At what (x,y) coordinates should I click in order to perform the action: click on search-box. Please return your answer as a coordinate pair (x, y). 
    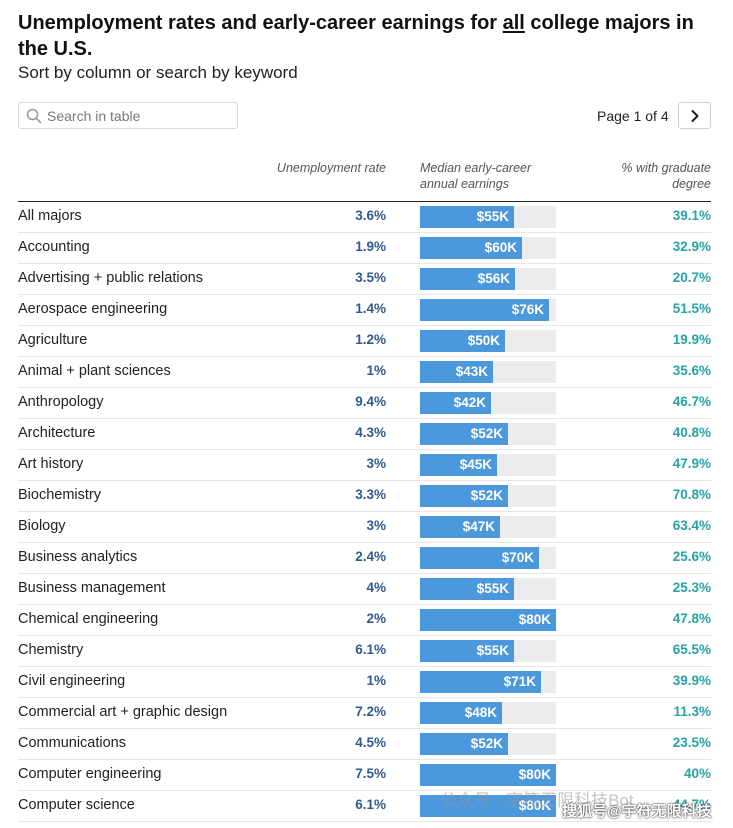
    Looking at the image, I should click on (128, 115).